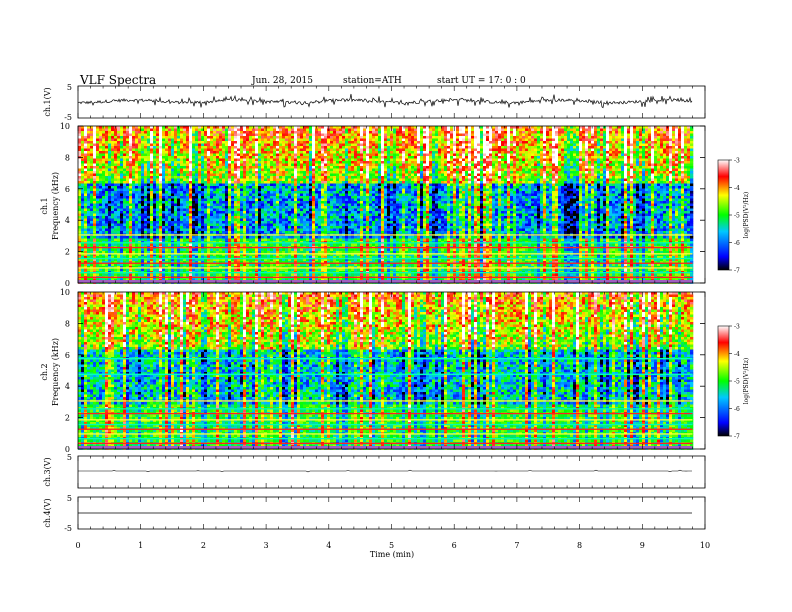 Image resolution: width=792 pixels, height=612 pixels. Describe the element at coordinates (77, 545) in the screenshot. I see `time-tick-label: 0` at that location.